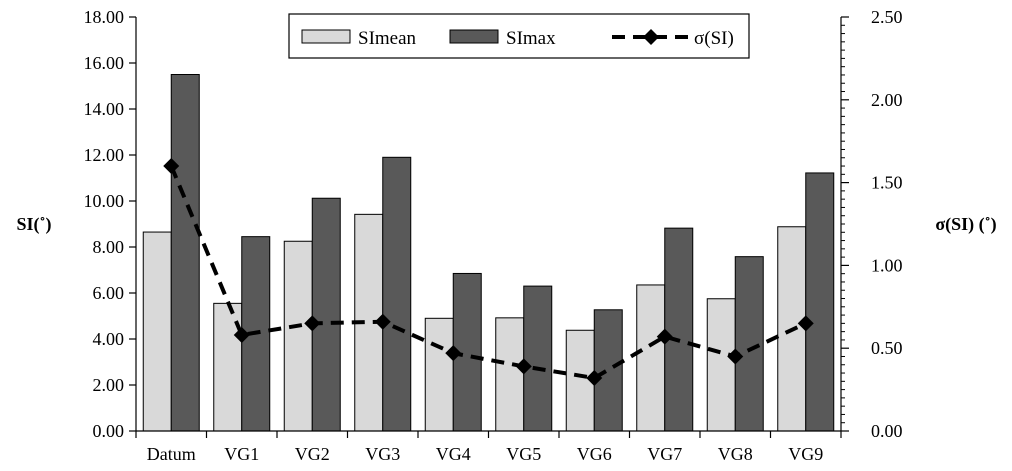 Image resolution: width=1012 pixels, height=471 pixels. Describe the element at coordinates (109, 293) in the screenshot. I see `left-tick-label: 6.00` at that location.